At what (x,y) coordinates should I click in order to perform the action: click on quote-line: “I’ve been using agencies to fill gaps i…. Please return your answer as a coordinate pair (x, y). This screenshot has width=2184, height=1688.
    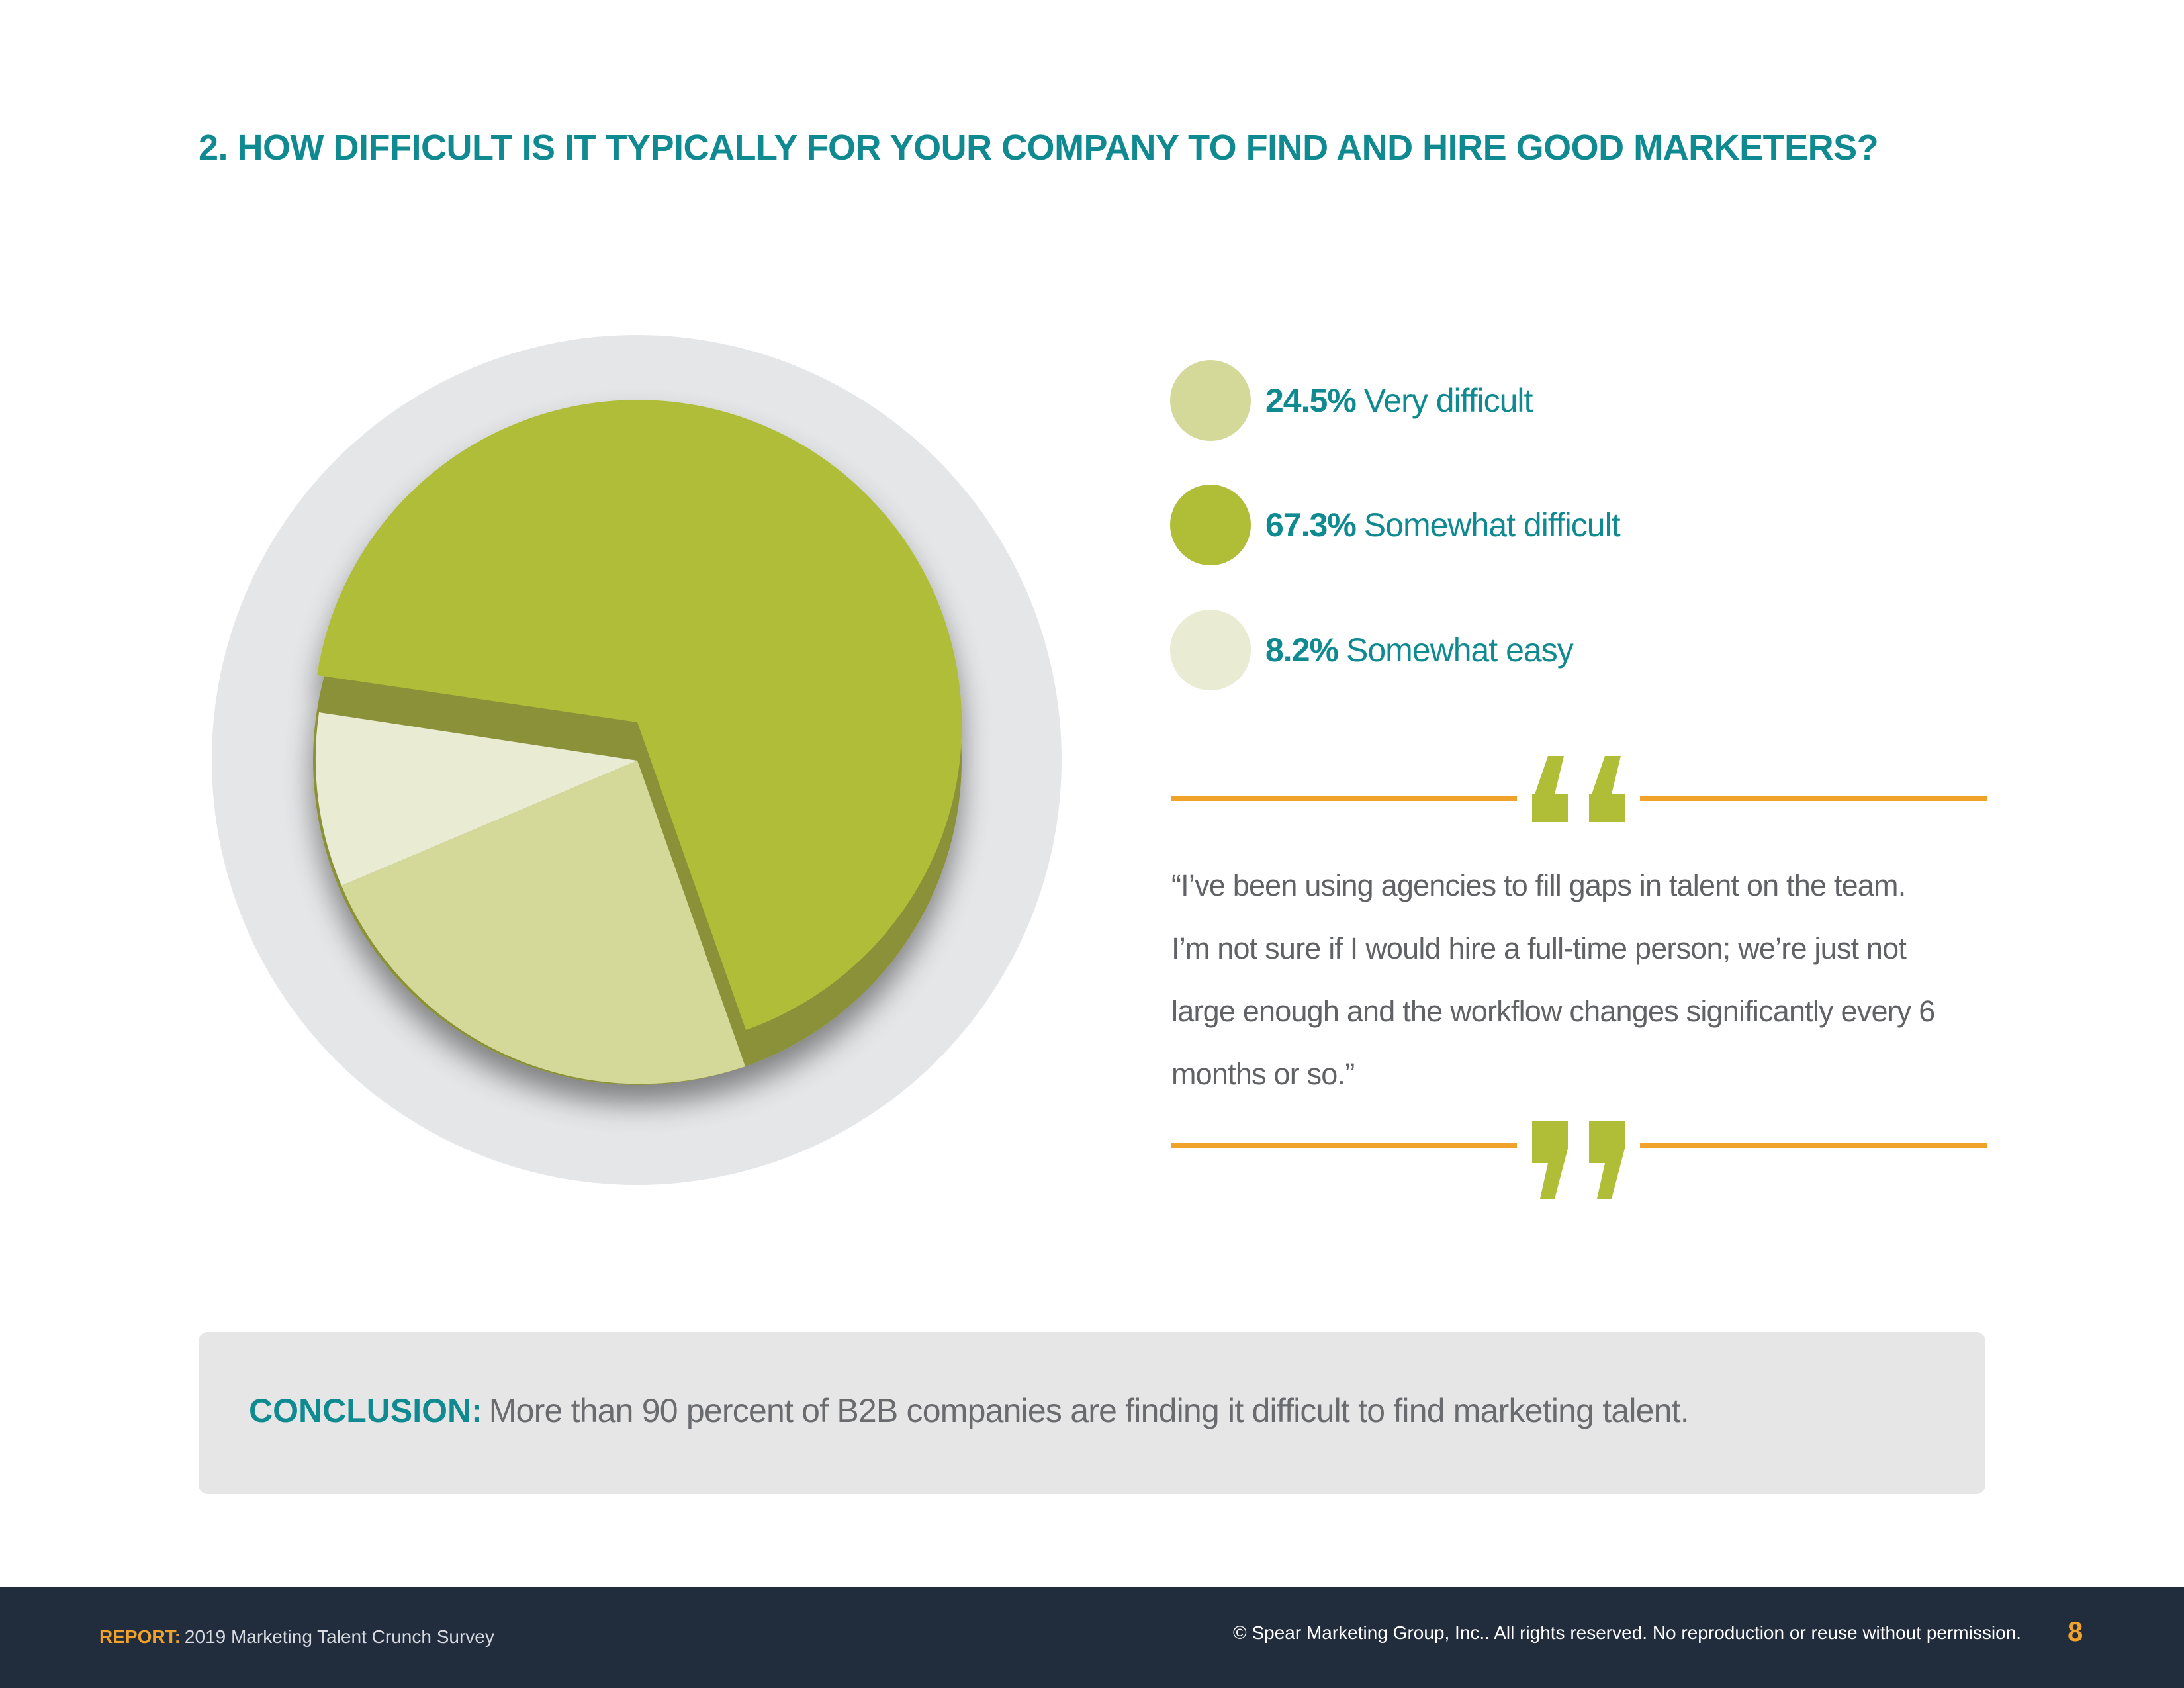
    Looking at the image, I should click on (1538, 885).